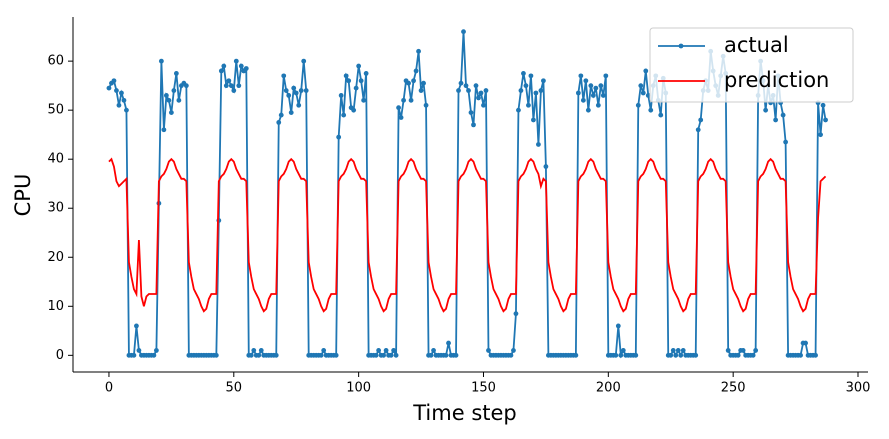 This screenshot has height=439, width=889. I want to click on y-tick-label: 40, so click(55, 159).